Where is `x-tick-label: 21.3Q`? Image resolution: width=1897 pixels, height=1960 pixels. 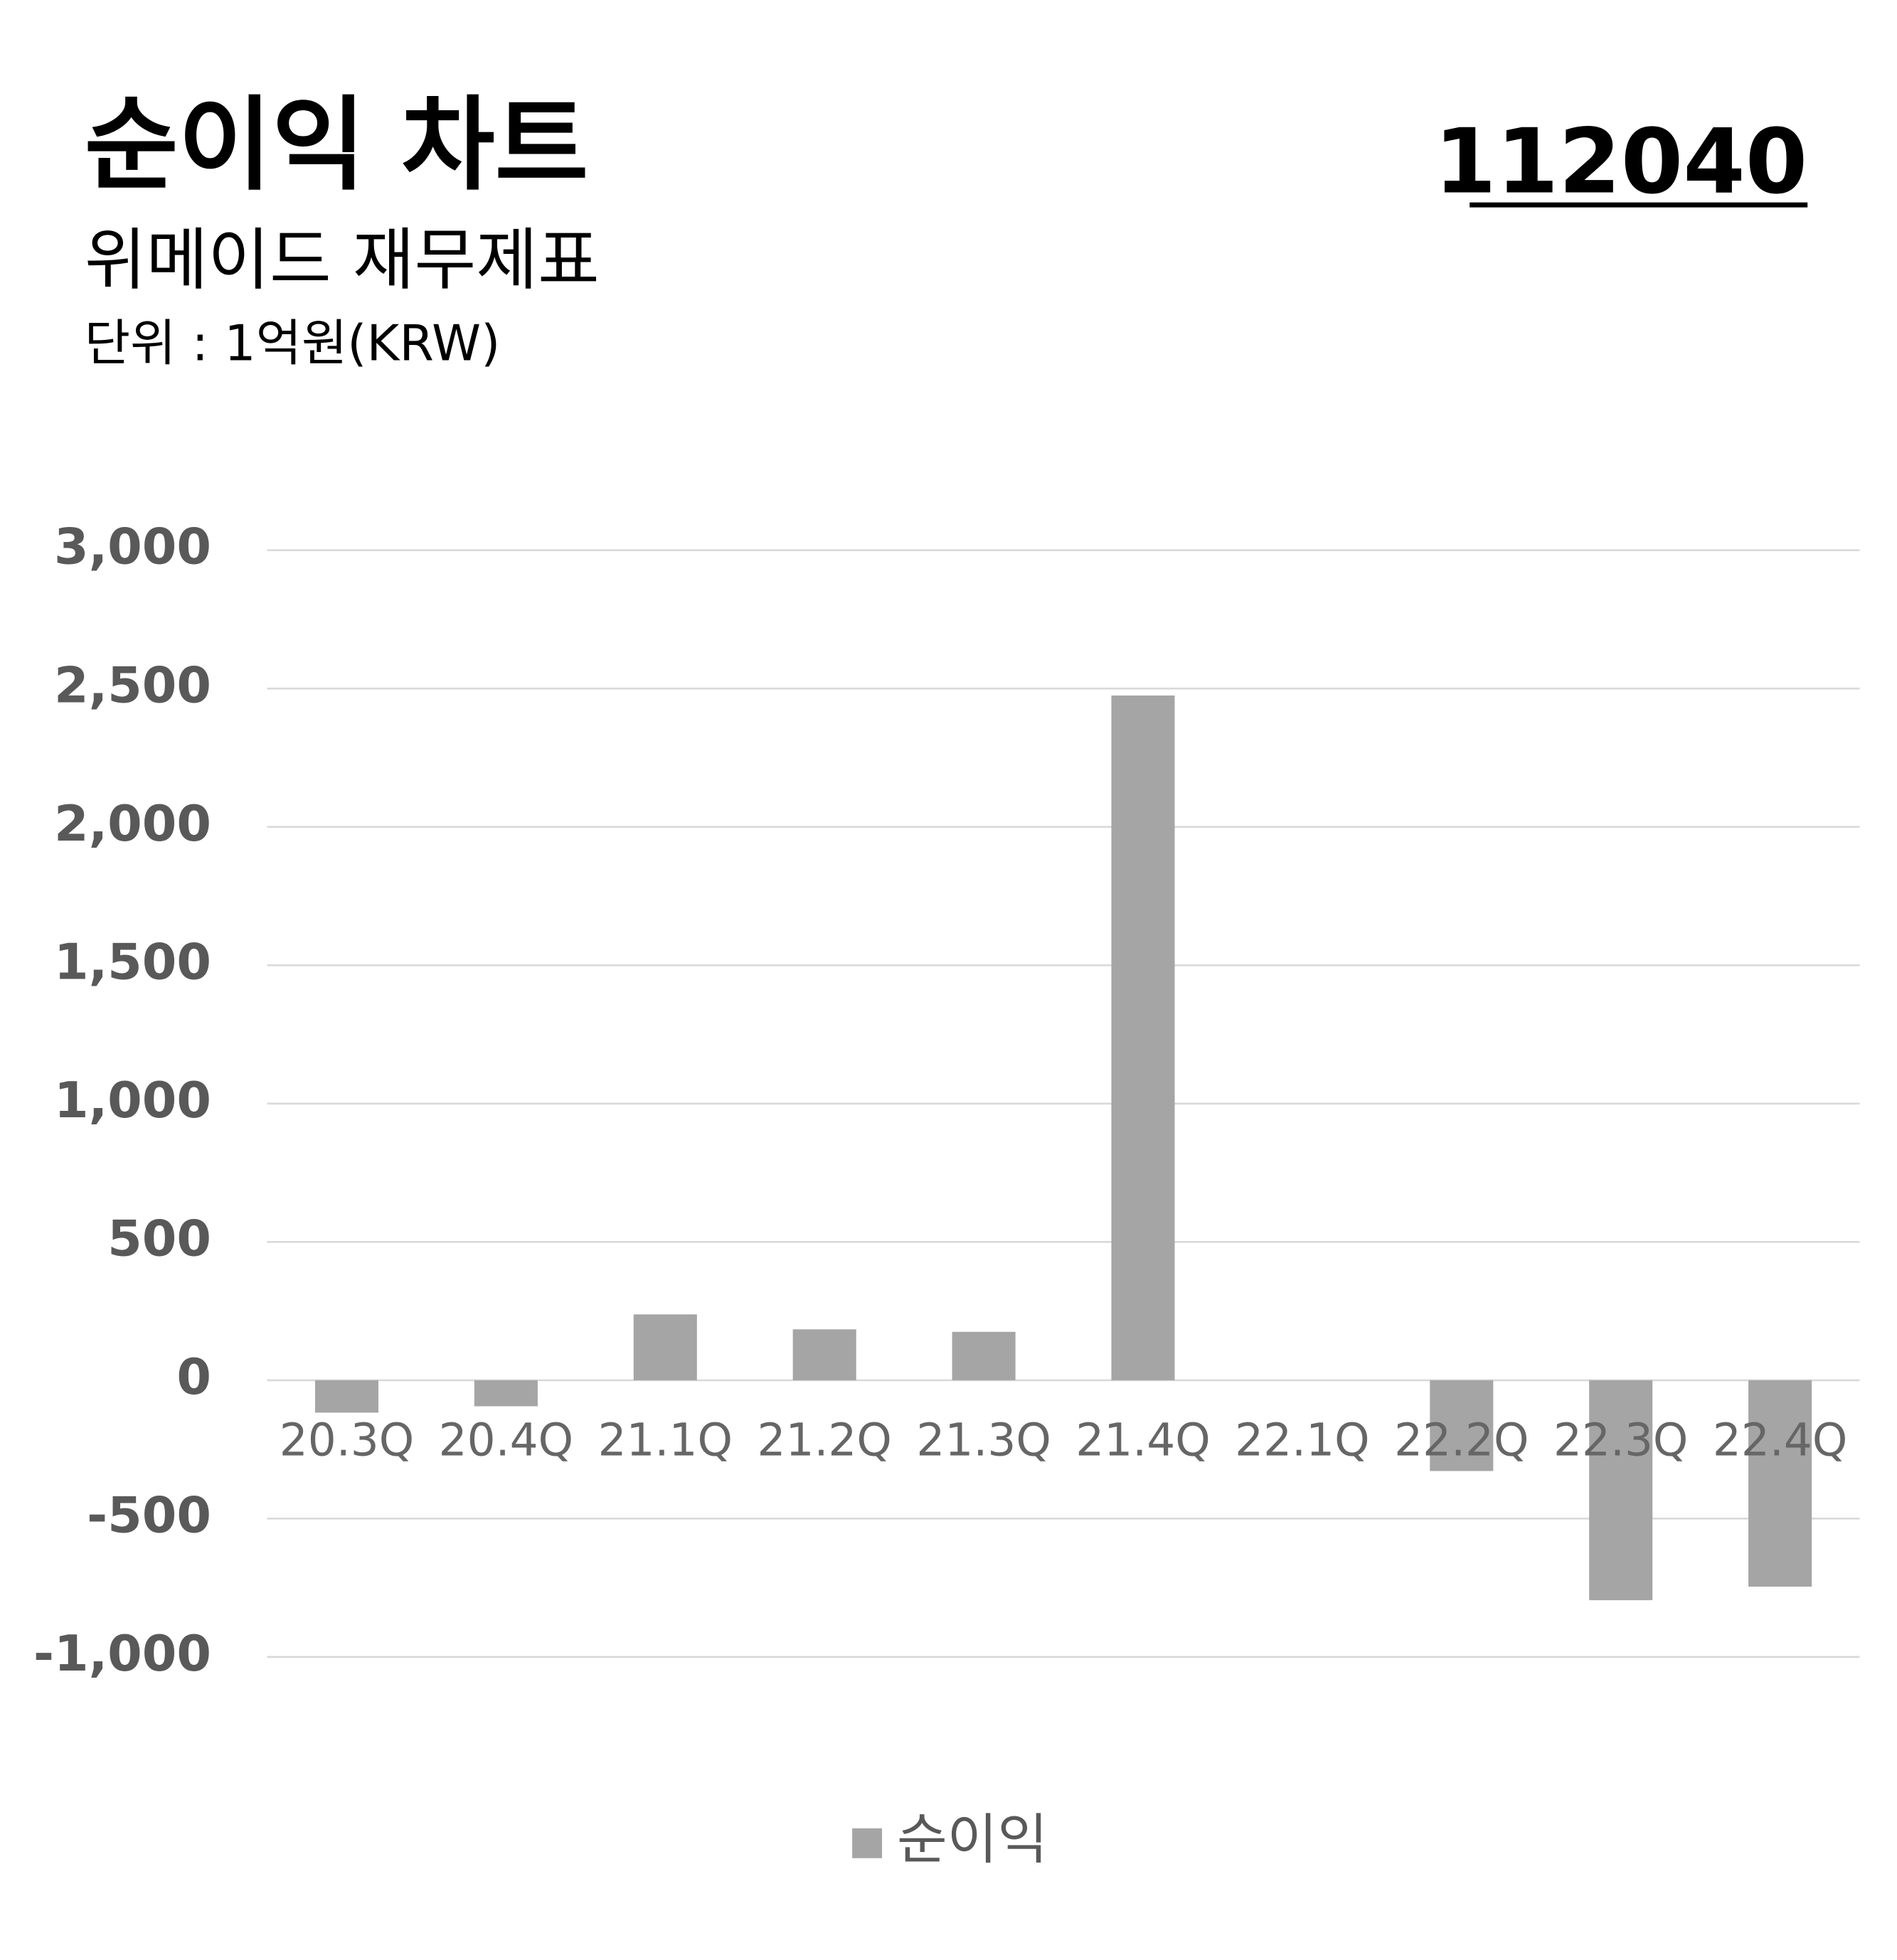 x-tick-label: 21.3Q is located at coordinates (984, 1440).